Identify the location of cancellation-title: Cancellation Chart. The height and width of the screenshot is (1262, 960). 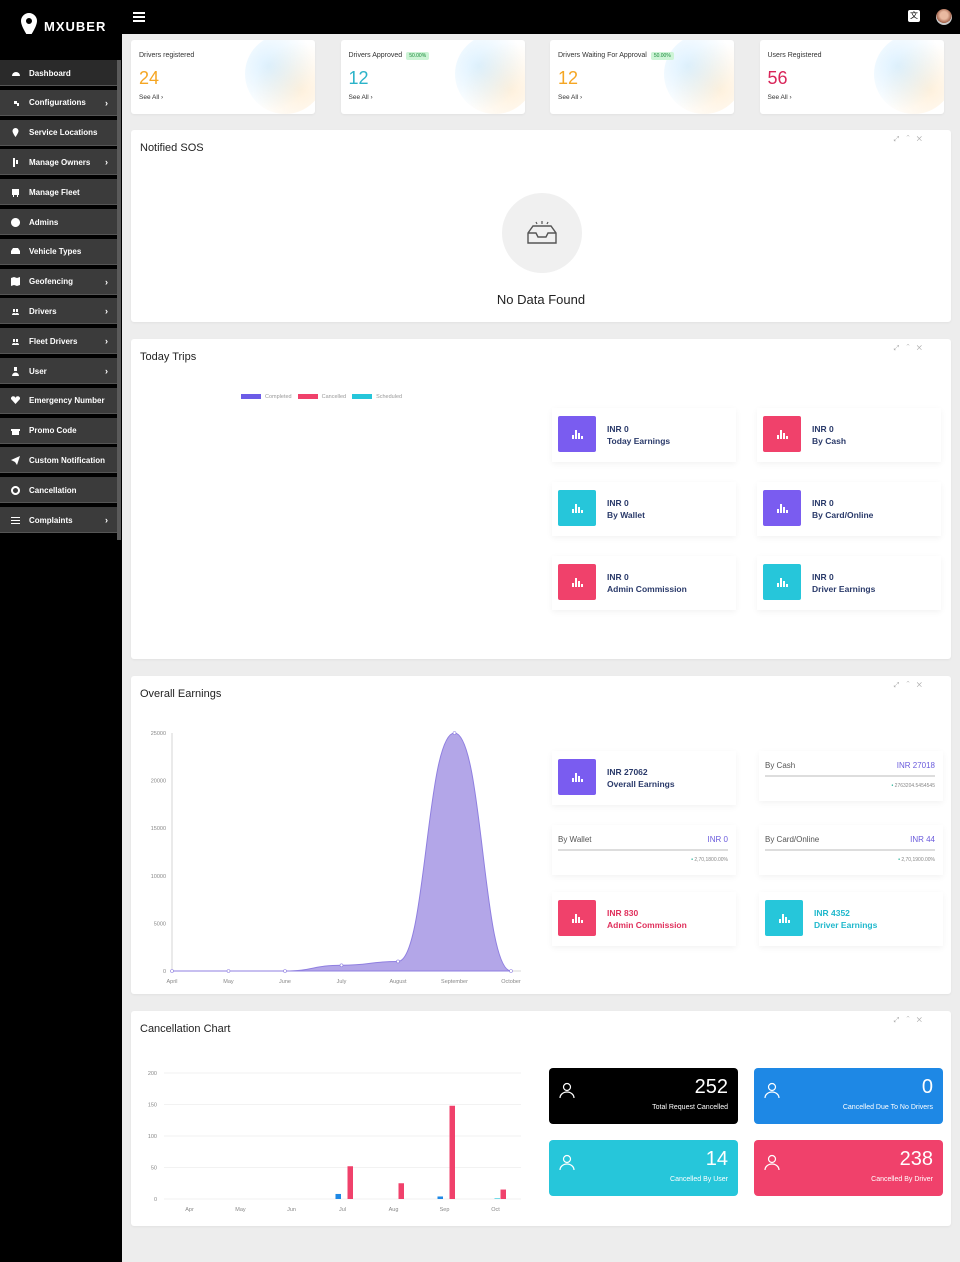
(185, 1029).